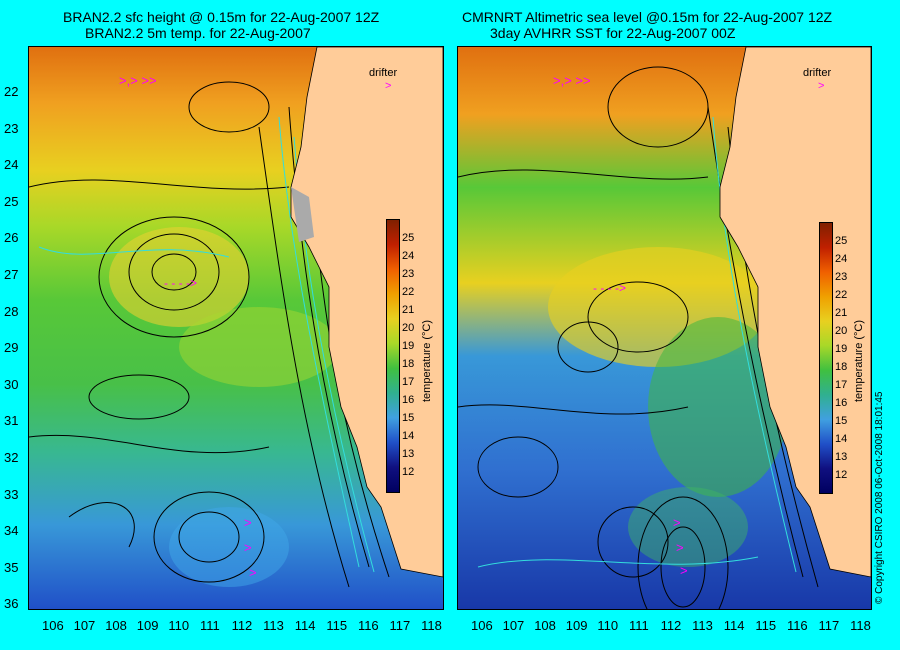  Describe the element at coordinates (841, 358) in the screenshot. I see `right-colorbar-ticks: 25 24 23 22 21 20 19 18 17 16 15 14 13 12` at that location.